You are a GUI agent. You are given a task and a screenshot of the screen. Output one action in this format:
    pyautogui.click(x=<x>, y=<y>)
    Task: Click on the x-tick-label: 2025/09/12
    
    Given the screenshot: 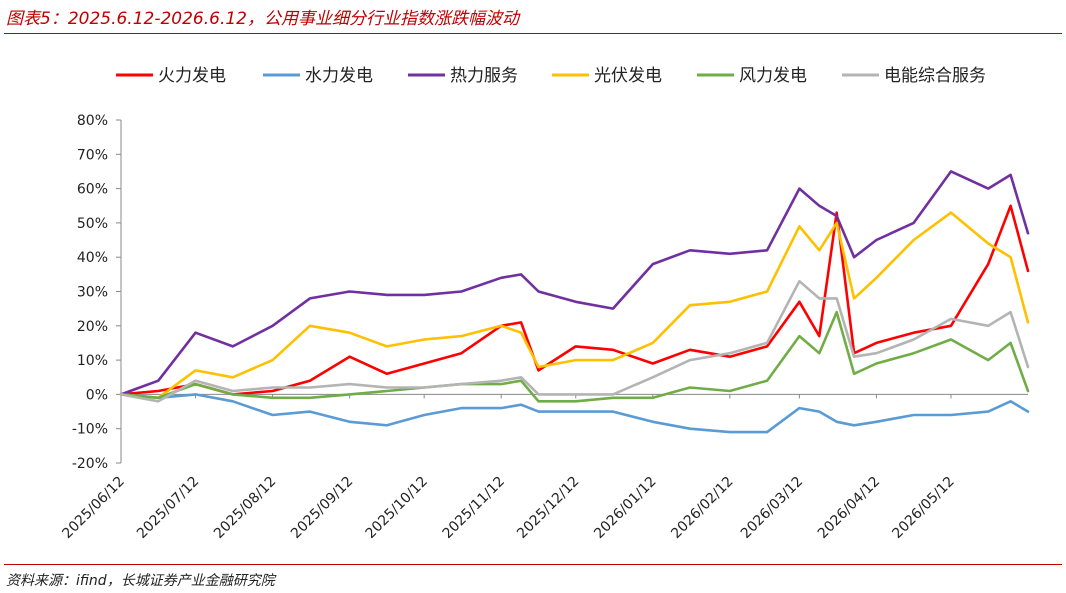 What is the action you would take?
    pyautogui.click(x=322, y=508)
    